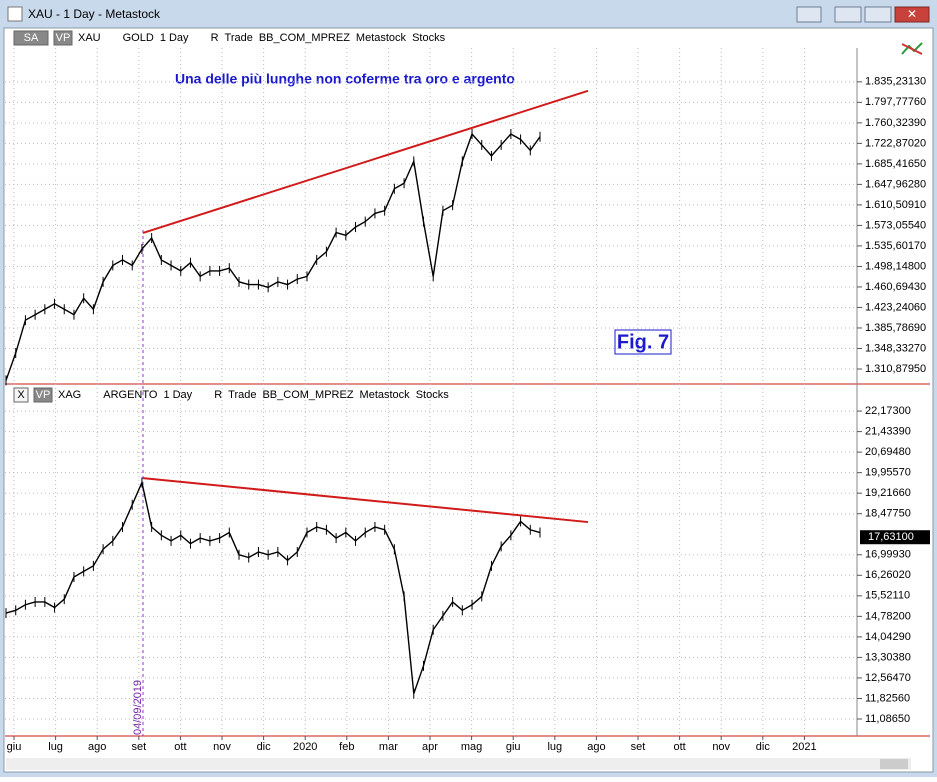  I want to click on toolbar-text: SA, so click(31, 38).